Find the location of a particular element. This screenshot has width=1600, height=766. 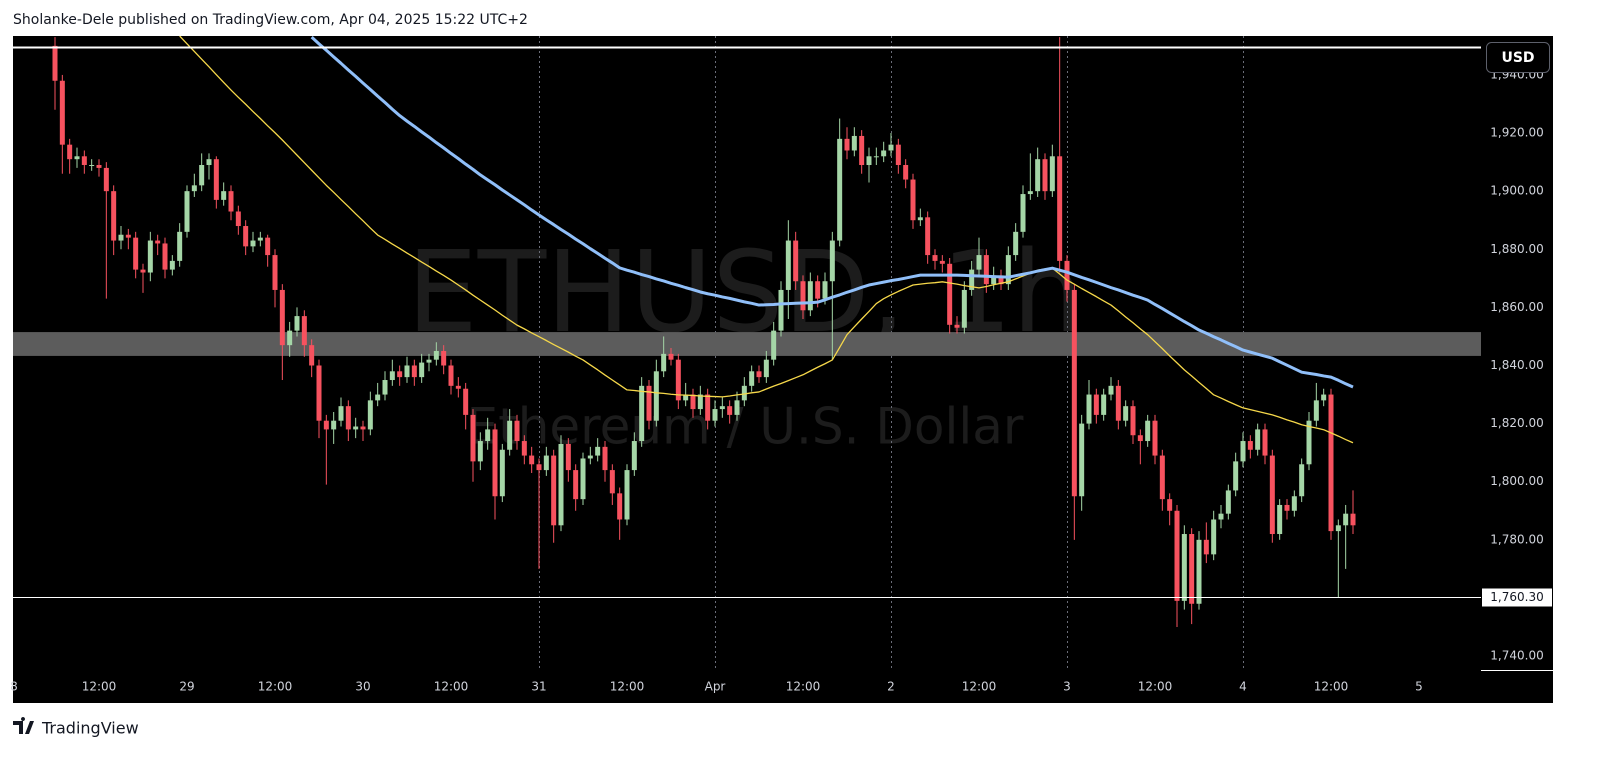

price-label-box is located at coordinates (1517, 597).